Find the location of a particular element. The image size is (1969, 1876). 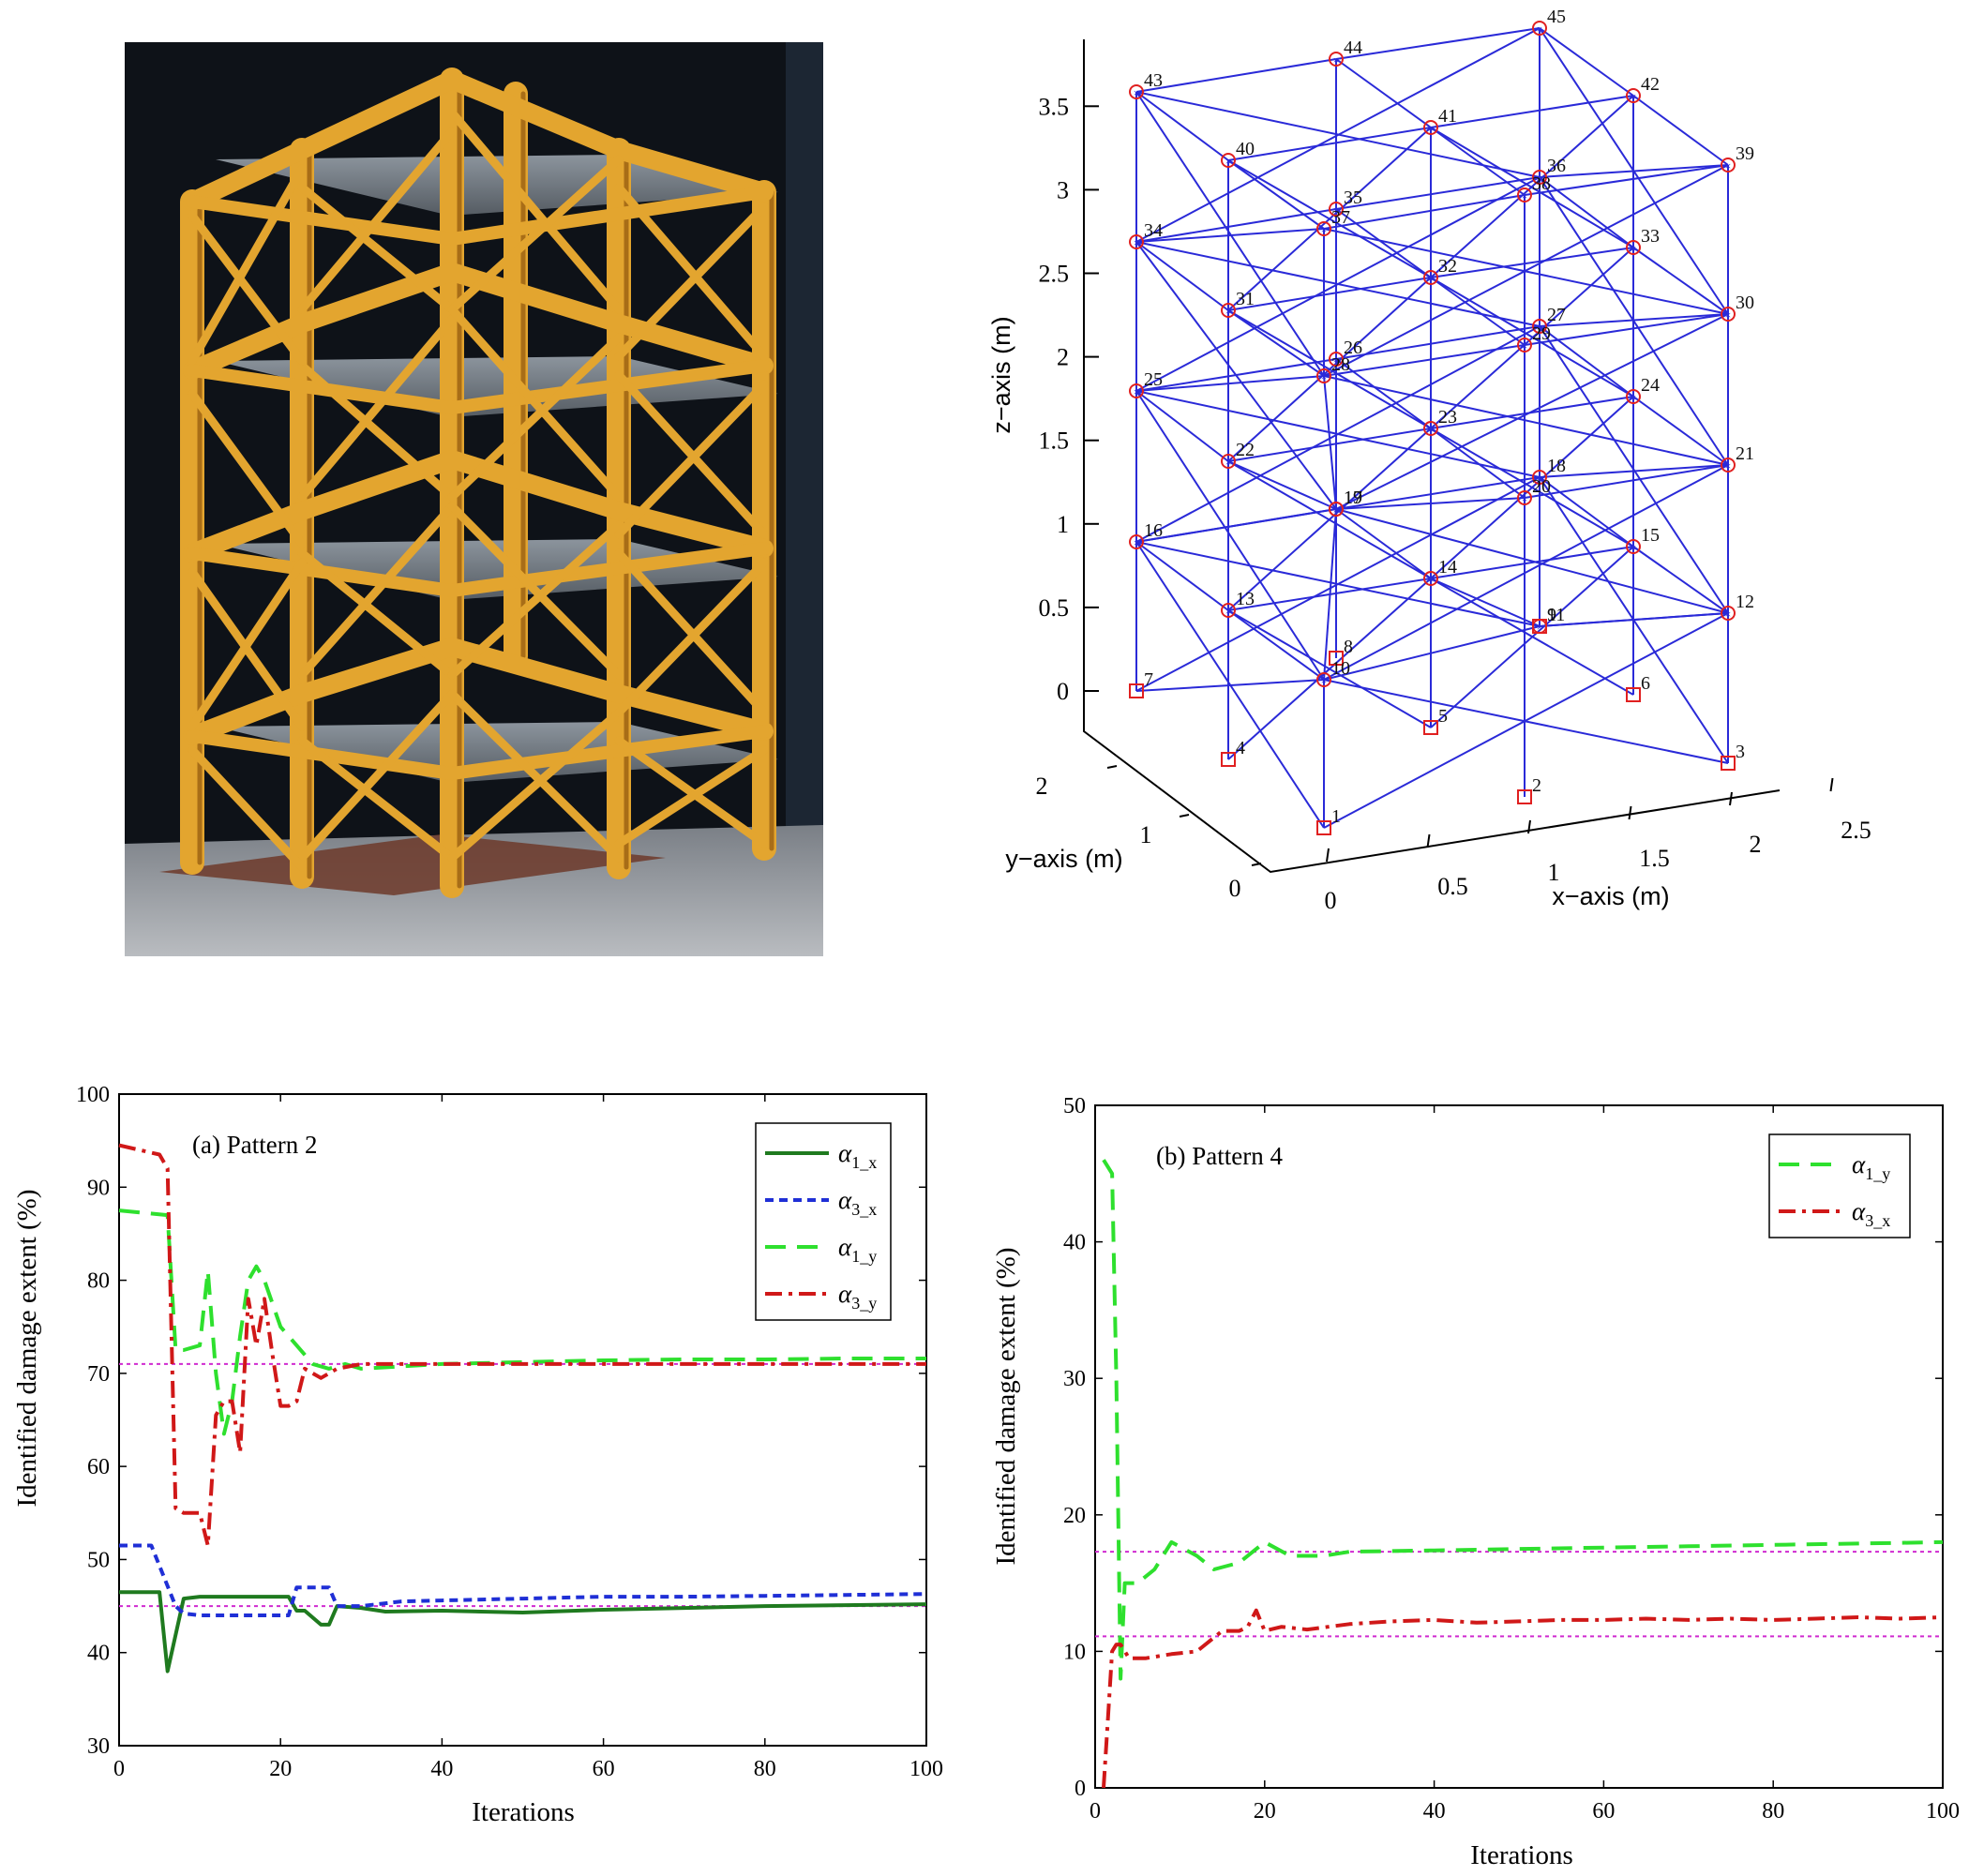

node-label: 26 is located at coordinates (1353, 348).